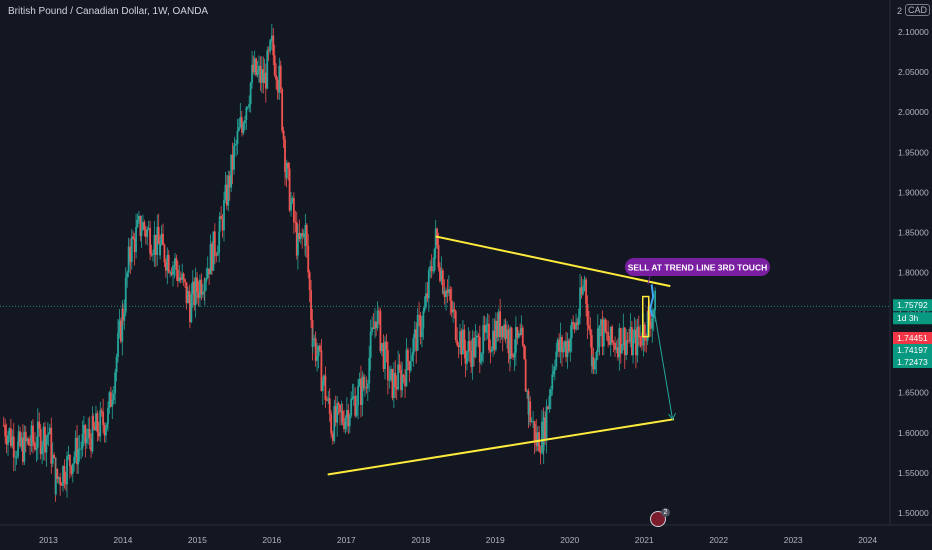 Image resolution: width=932 pixels, height=550 pixels. What do you see at coordinates (122, 540) in the screenshot?
I see `time-tick-label: 2014` at bounding box center [122, 540].